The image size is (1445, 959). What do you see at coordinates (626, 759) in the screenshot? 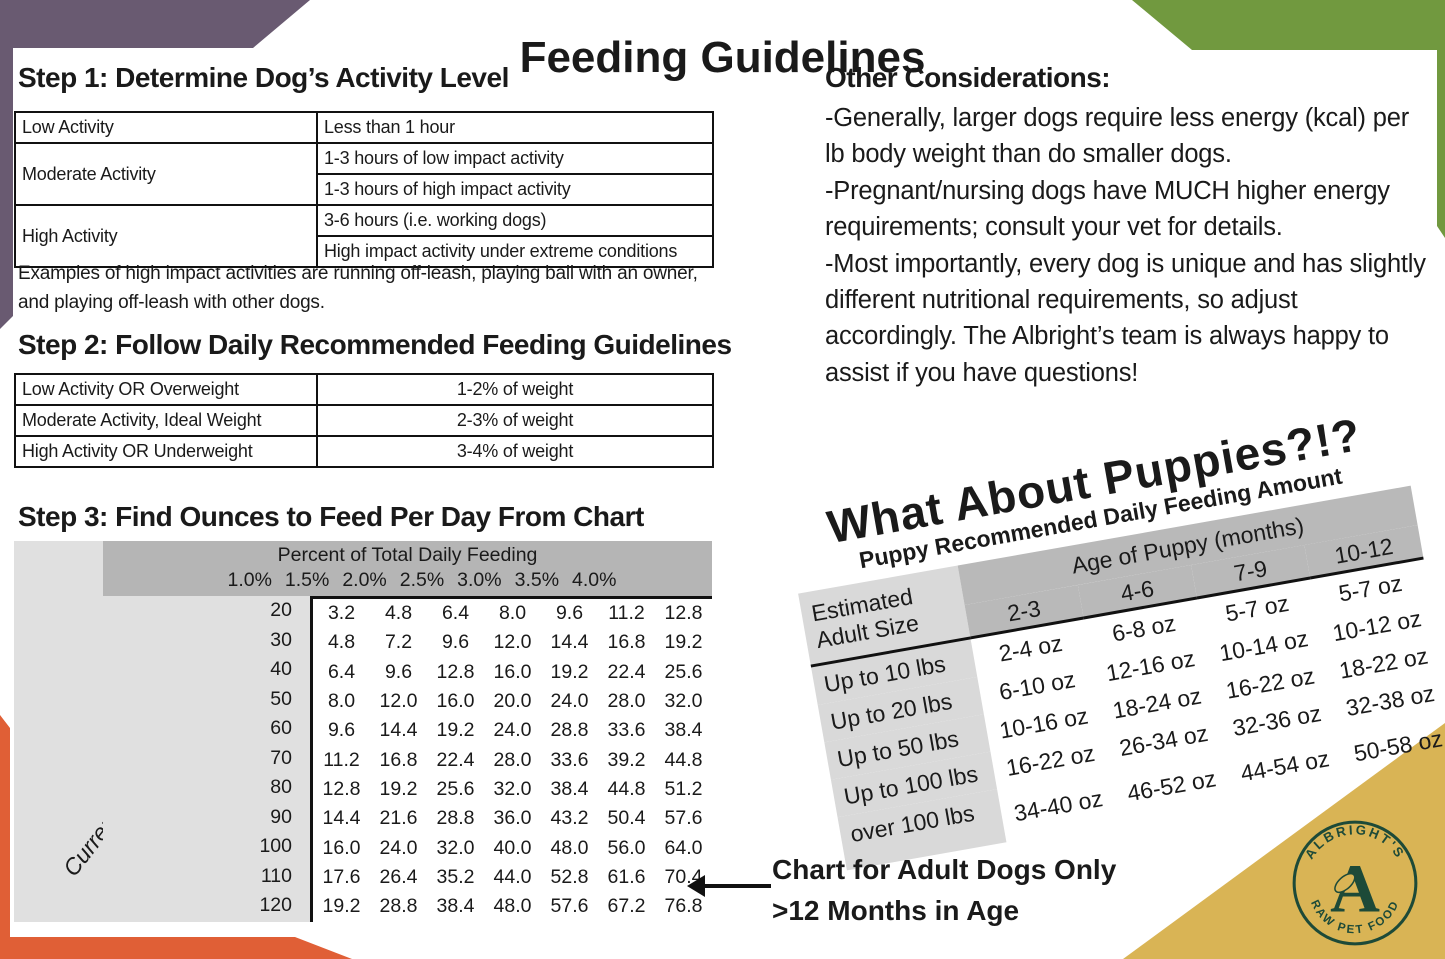
I see `oz-cell: 39.2` at bounding box center [626, 759].